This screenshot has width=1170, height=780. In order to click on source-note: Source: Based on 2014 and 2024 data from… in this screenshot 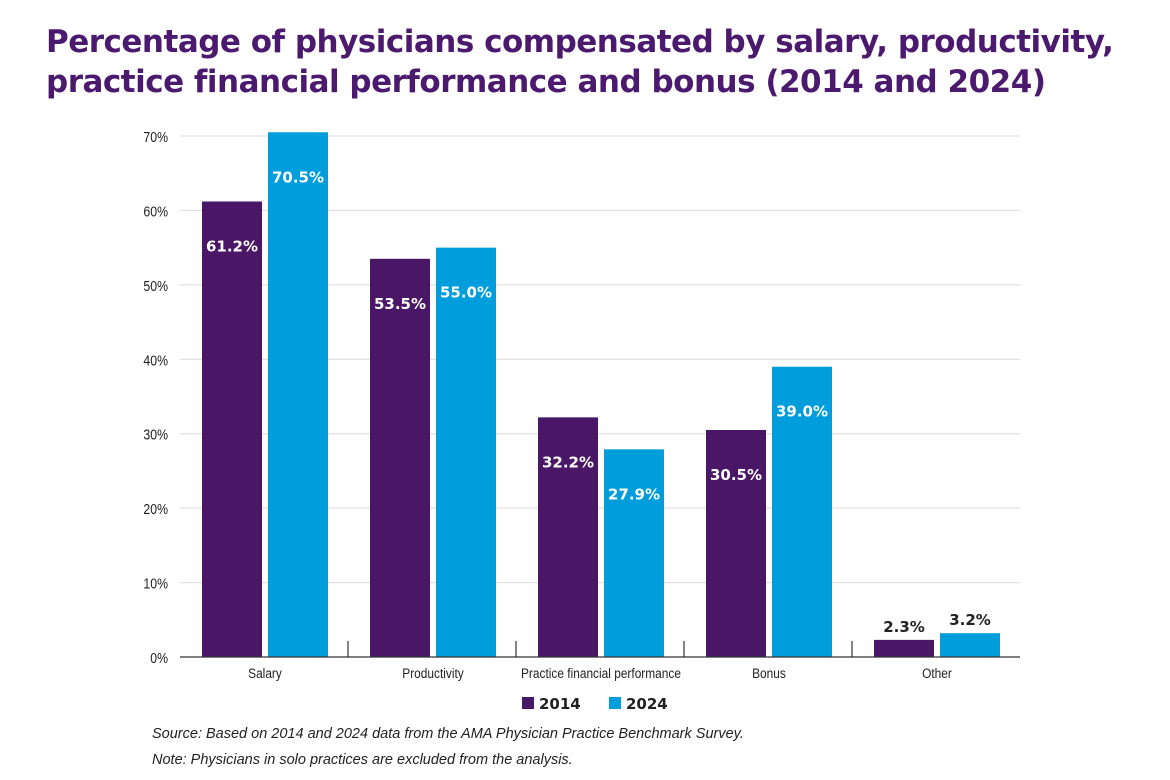, I will do `click(448, 734)`.